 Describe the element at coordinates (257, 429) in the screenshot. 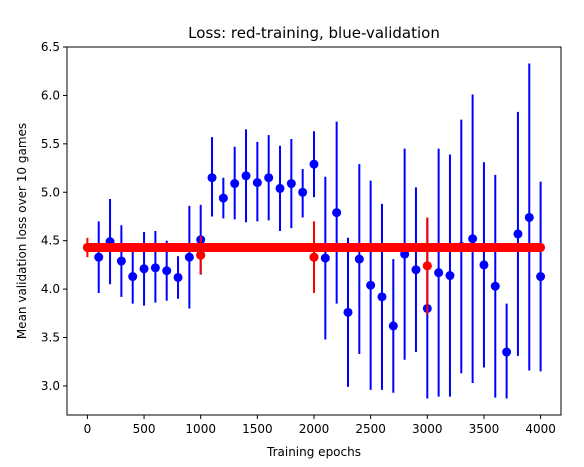

I see `x-tick-label: 1500` at that location.